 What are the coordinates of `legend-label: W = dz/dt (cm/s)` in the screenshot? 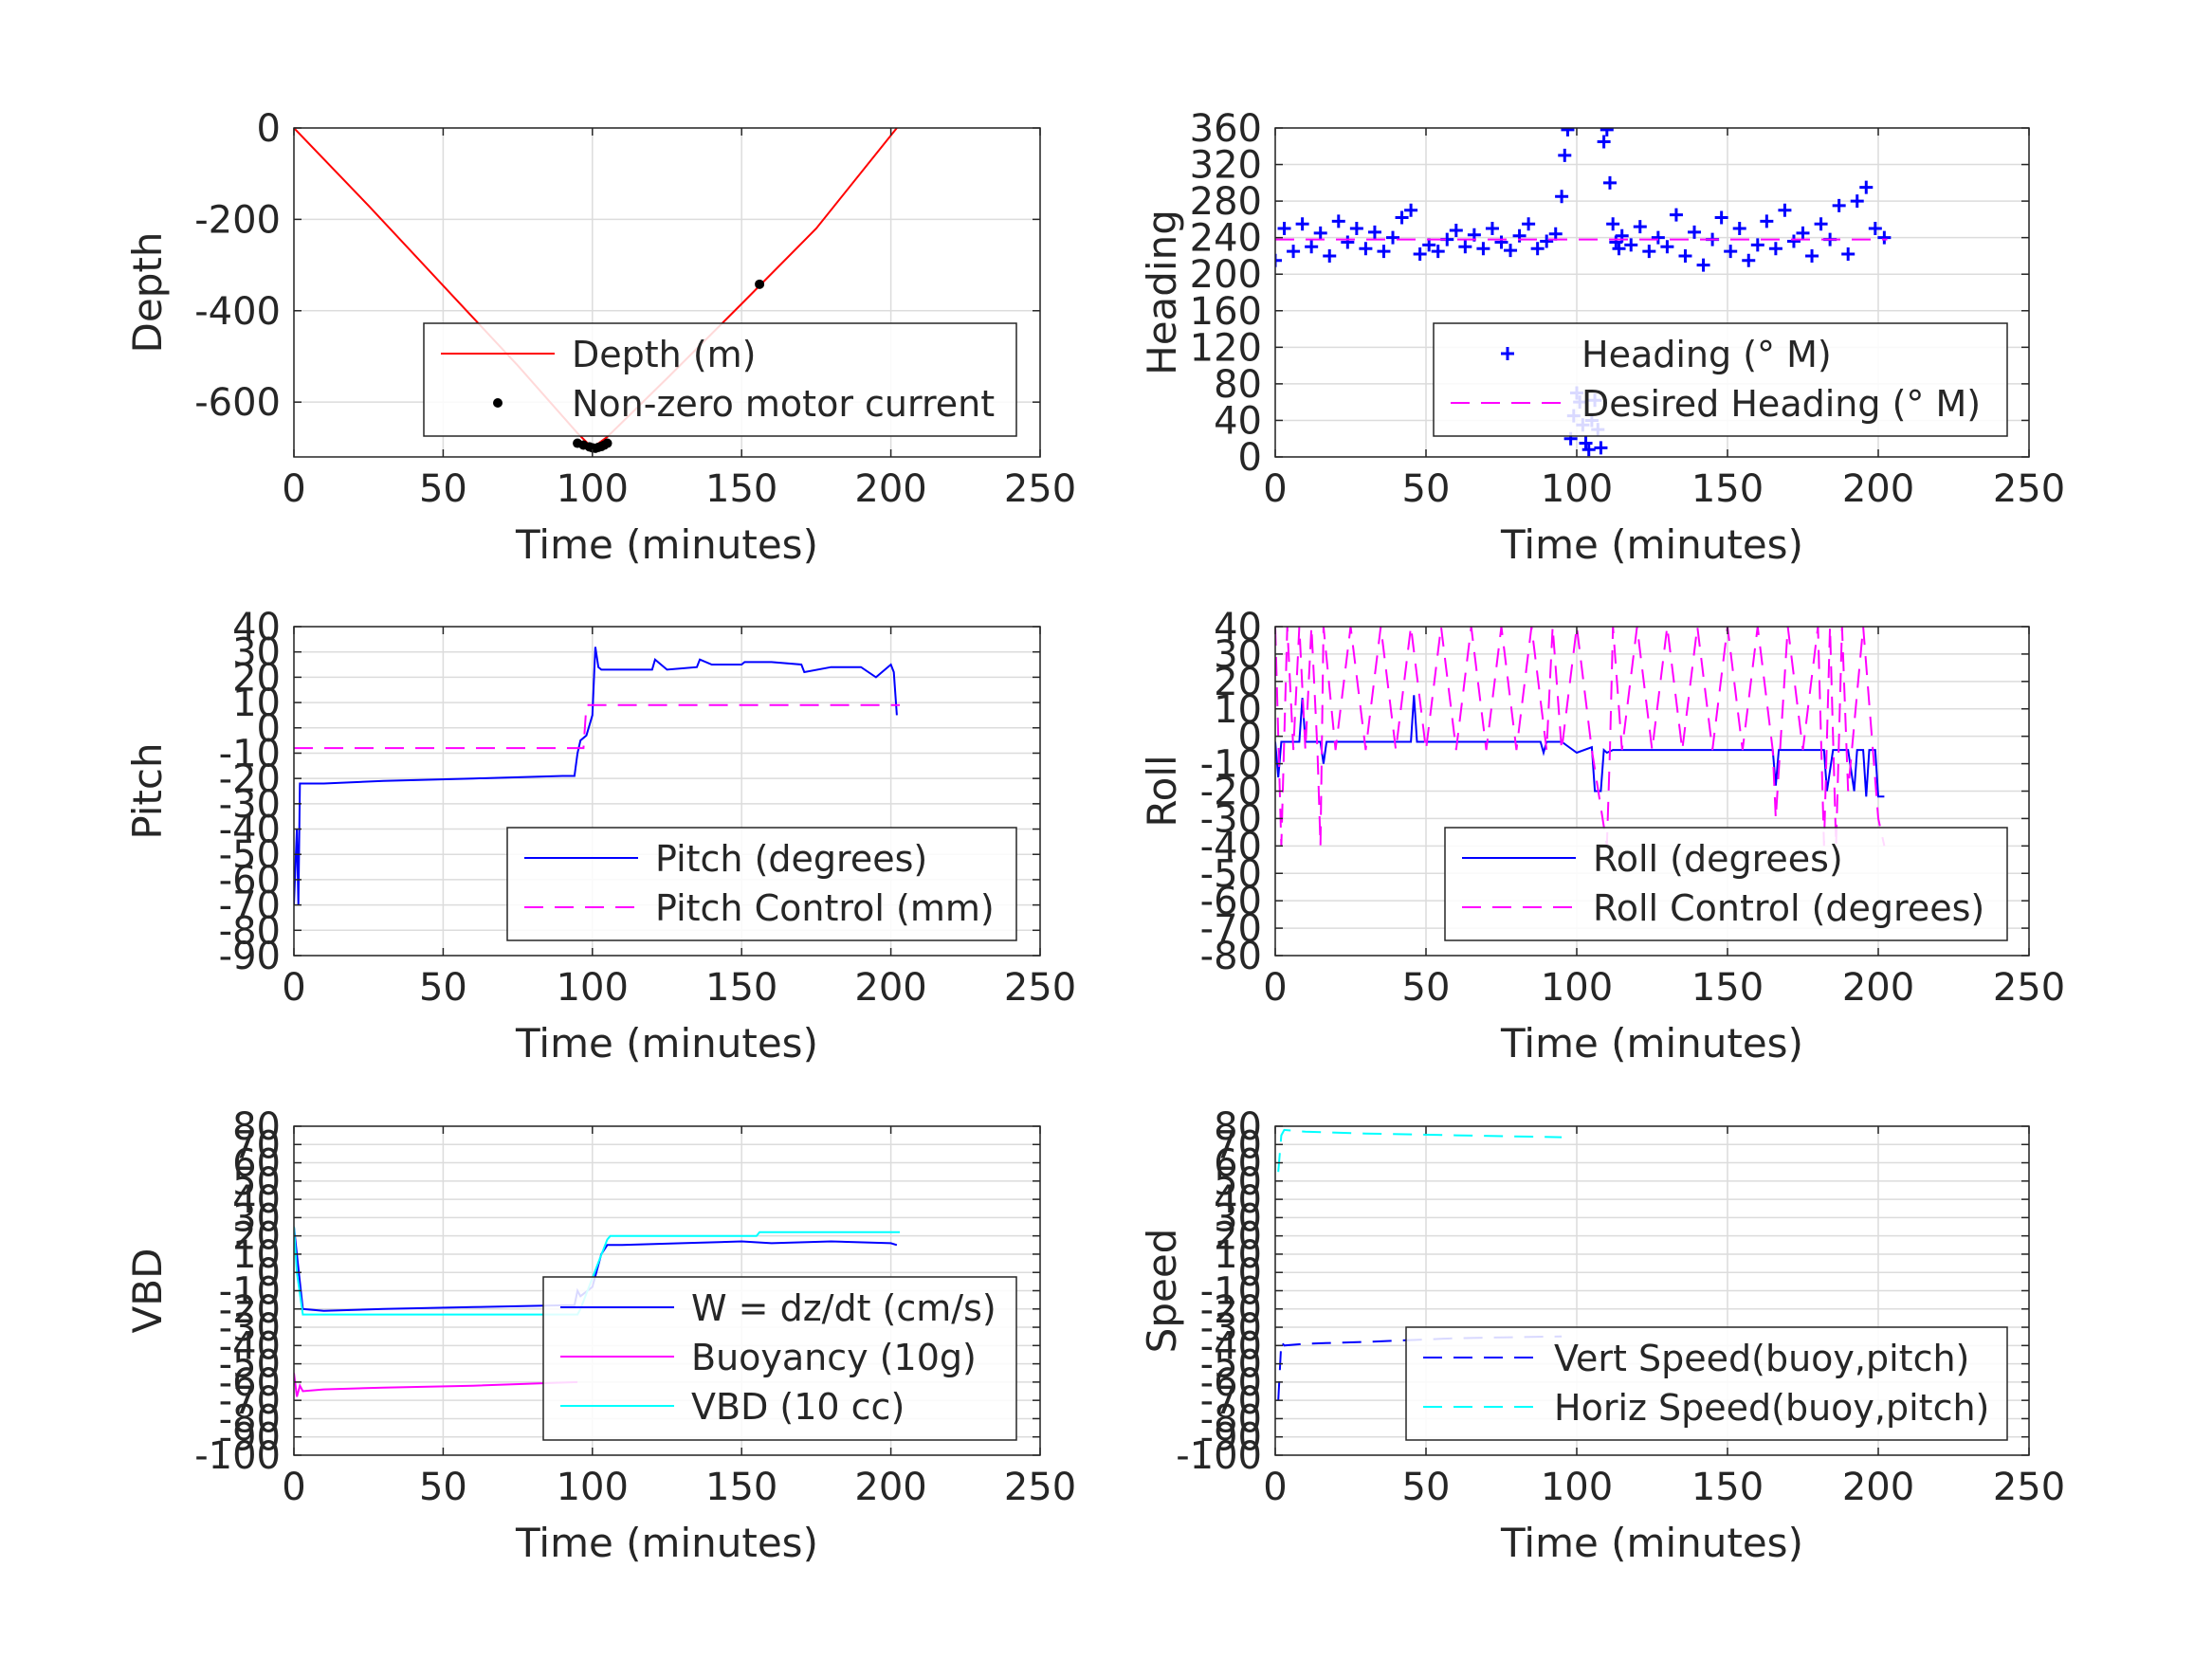 It's located at (843, 1308).